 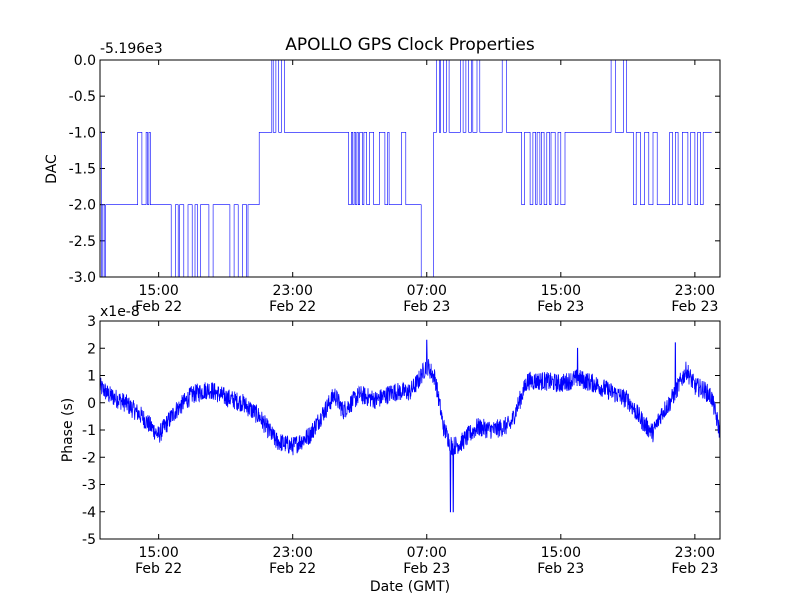 I want to click on dac-xtick-time-label: 07:00, so click(x=427, y=291).